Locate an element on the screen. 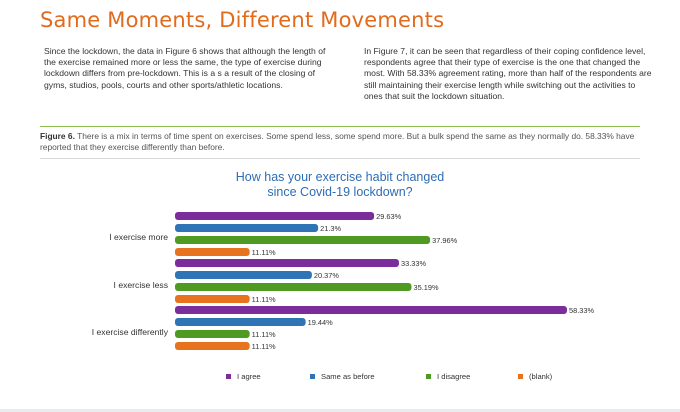  legend-item: I disagree is located at coordinates (448, 376).